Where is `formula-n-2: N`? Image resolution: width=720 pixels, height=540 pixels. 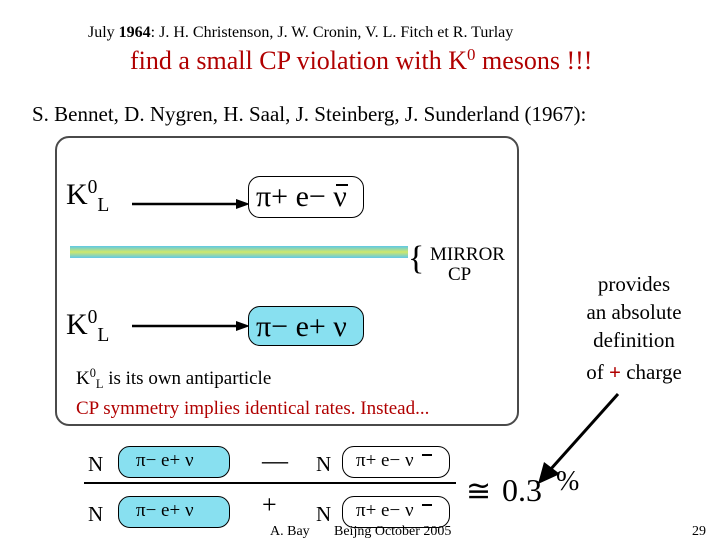 formula-n-2: N is located at coordinates (324, 464).